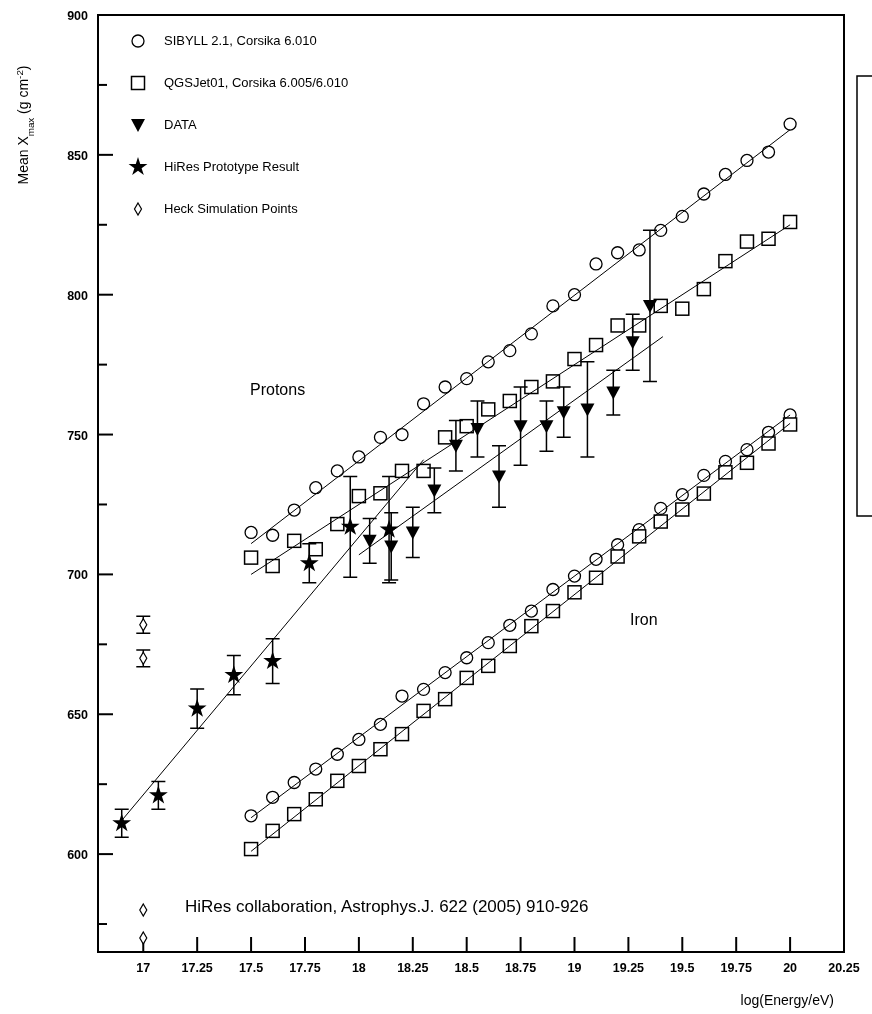 This screenshot has width=872, height=1014. Describe the element at coordinates (628, 968) in the screenshot. I see `x-tick-label: 19.25` at that location.